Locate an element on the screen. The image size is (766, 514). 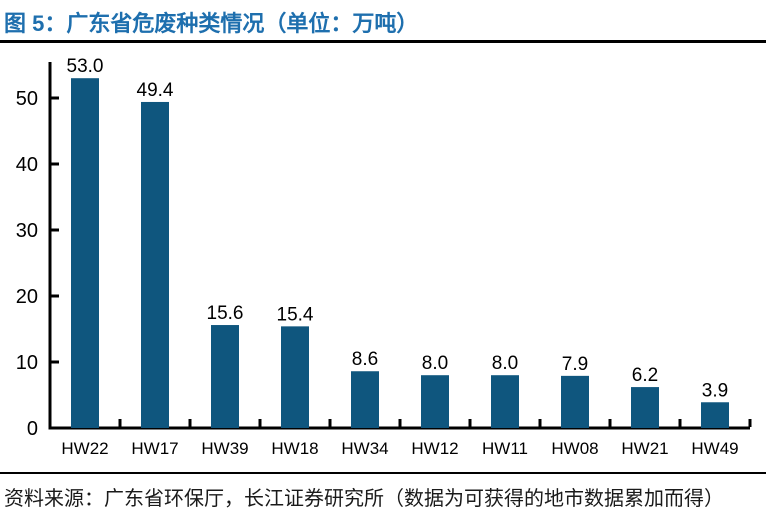
x-category-label: HW12 is located at coordinates (434, 448).